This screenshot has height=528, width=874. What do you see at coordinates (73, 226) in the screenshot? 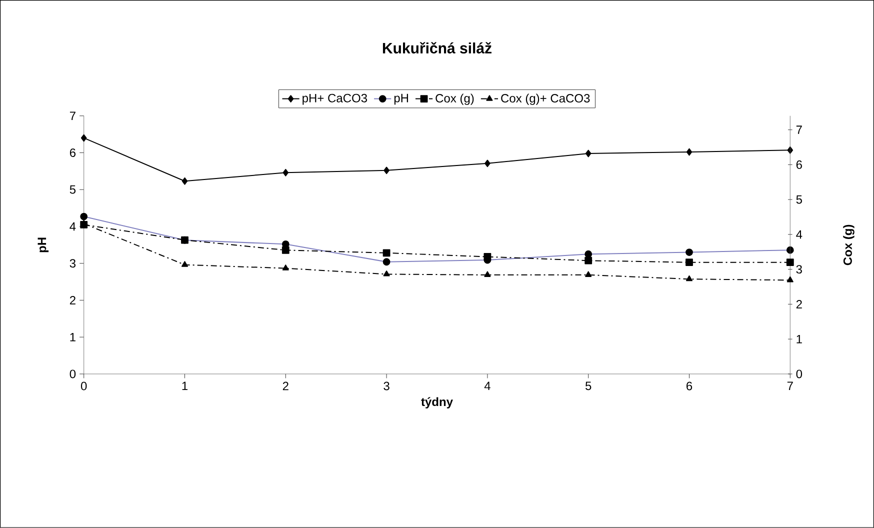
I see `y-tick-label: 4` at bounding box center [73, 226].